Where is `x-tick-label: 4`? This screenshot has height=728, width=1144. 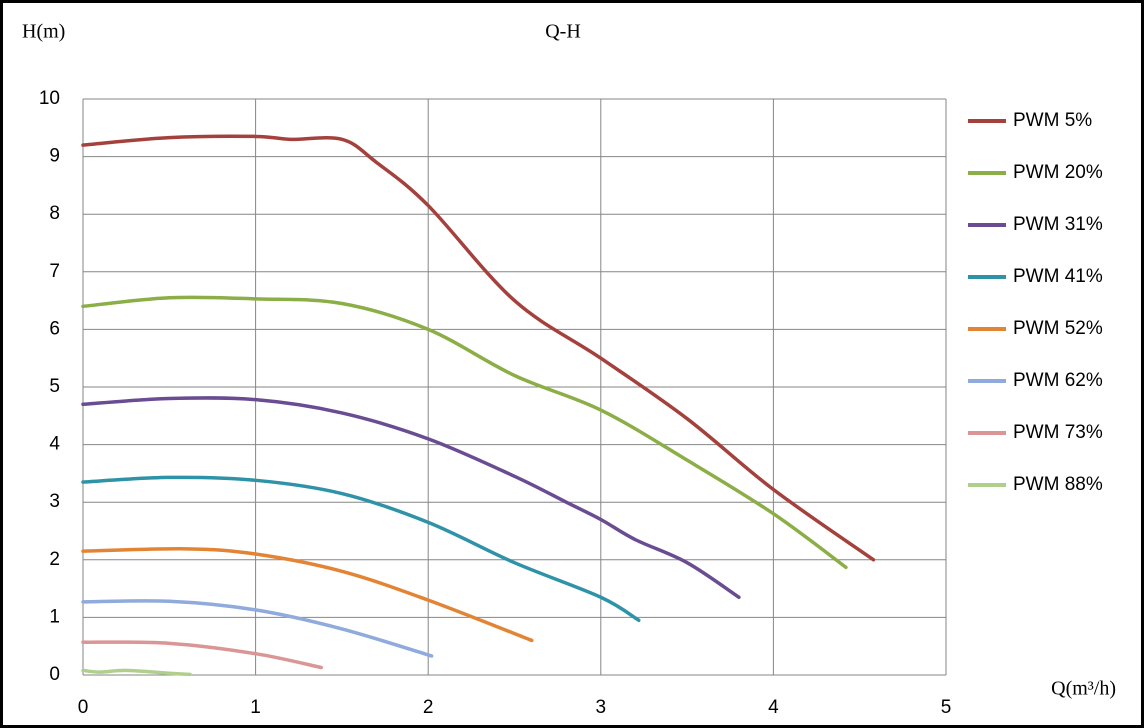 x-tick-label: 4 is located at coordinates (773, 707).